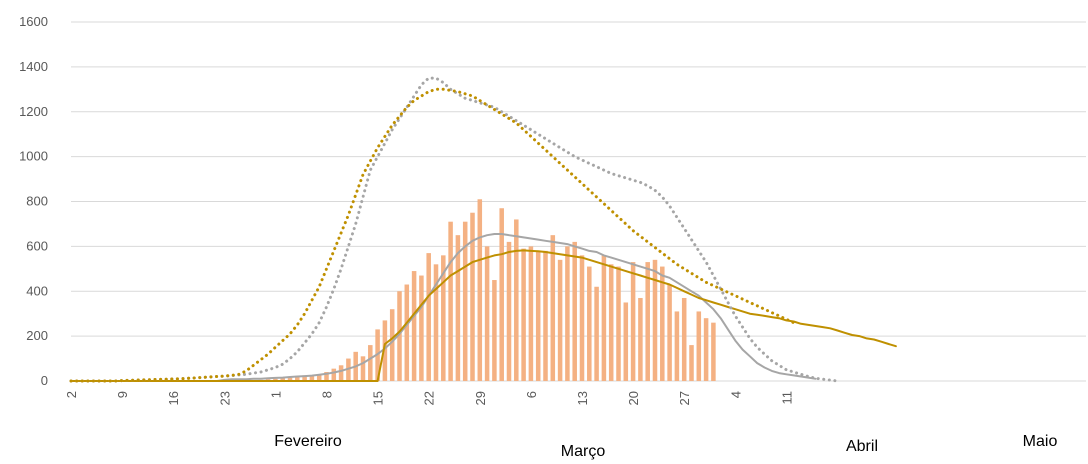 This screenshot has width=1088, height=464. Describe the element at coordinates (37, 290) in the screenshot. I see `y-tick-label: 400` at that location.